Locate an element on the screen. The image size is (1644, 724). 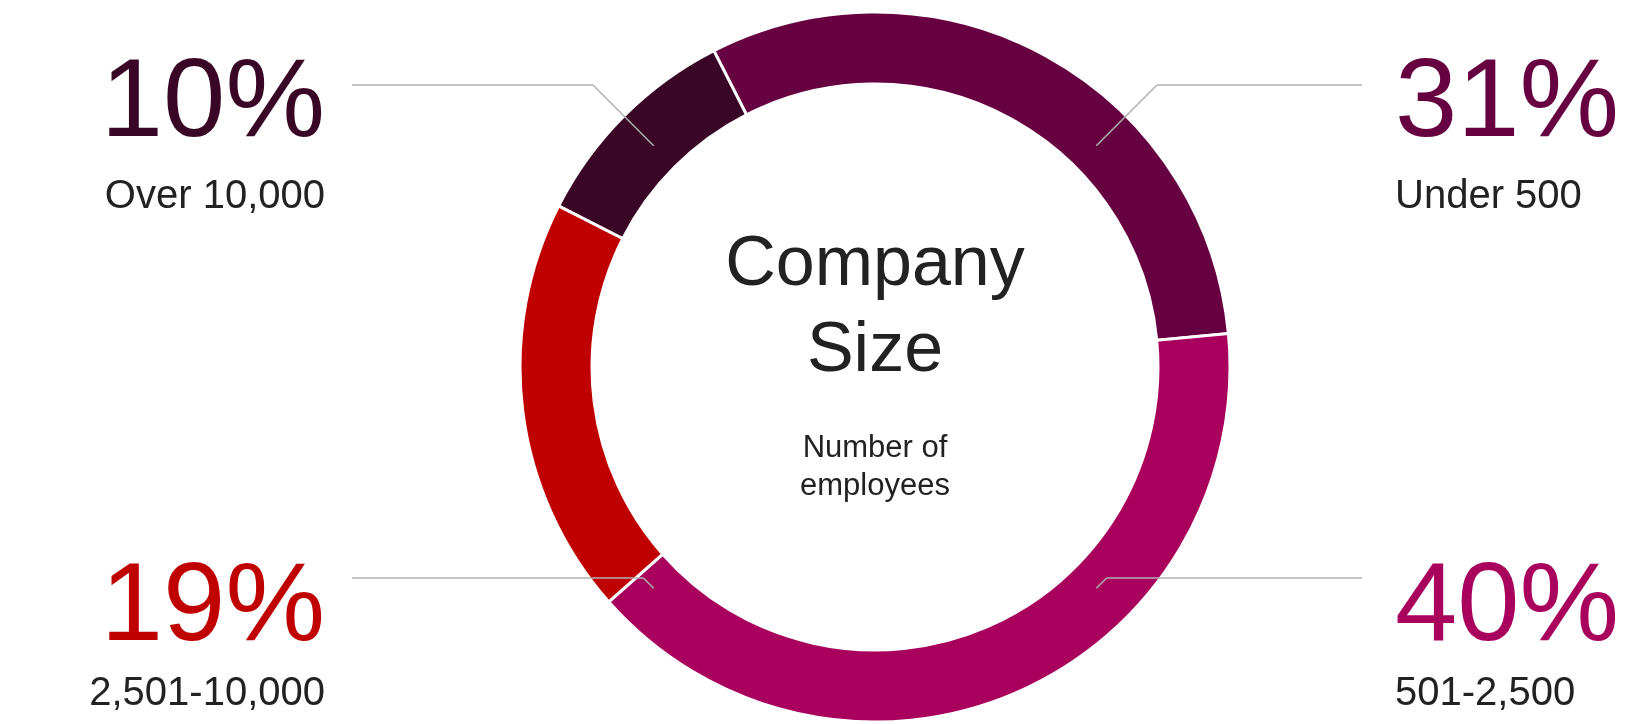
slice-label: 2,501-10,000 is located at coordinates (207, 691).